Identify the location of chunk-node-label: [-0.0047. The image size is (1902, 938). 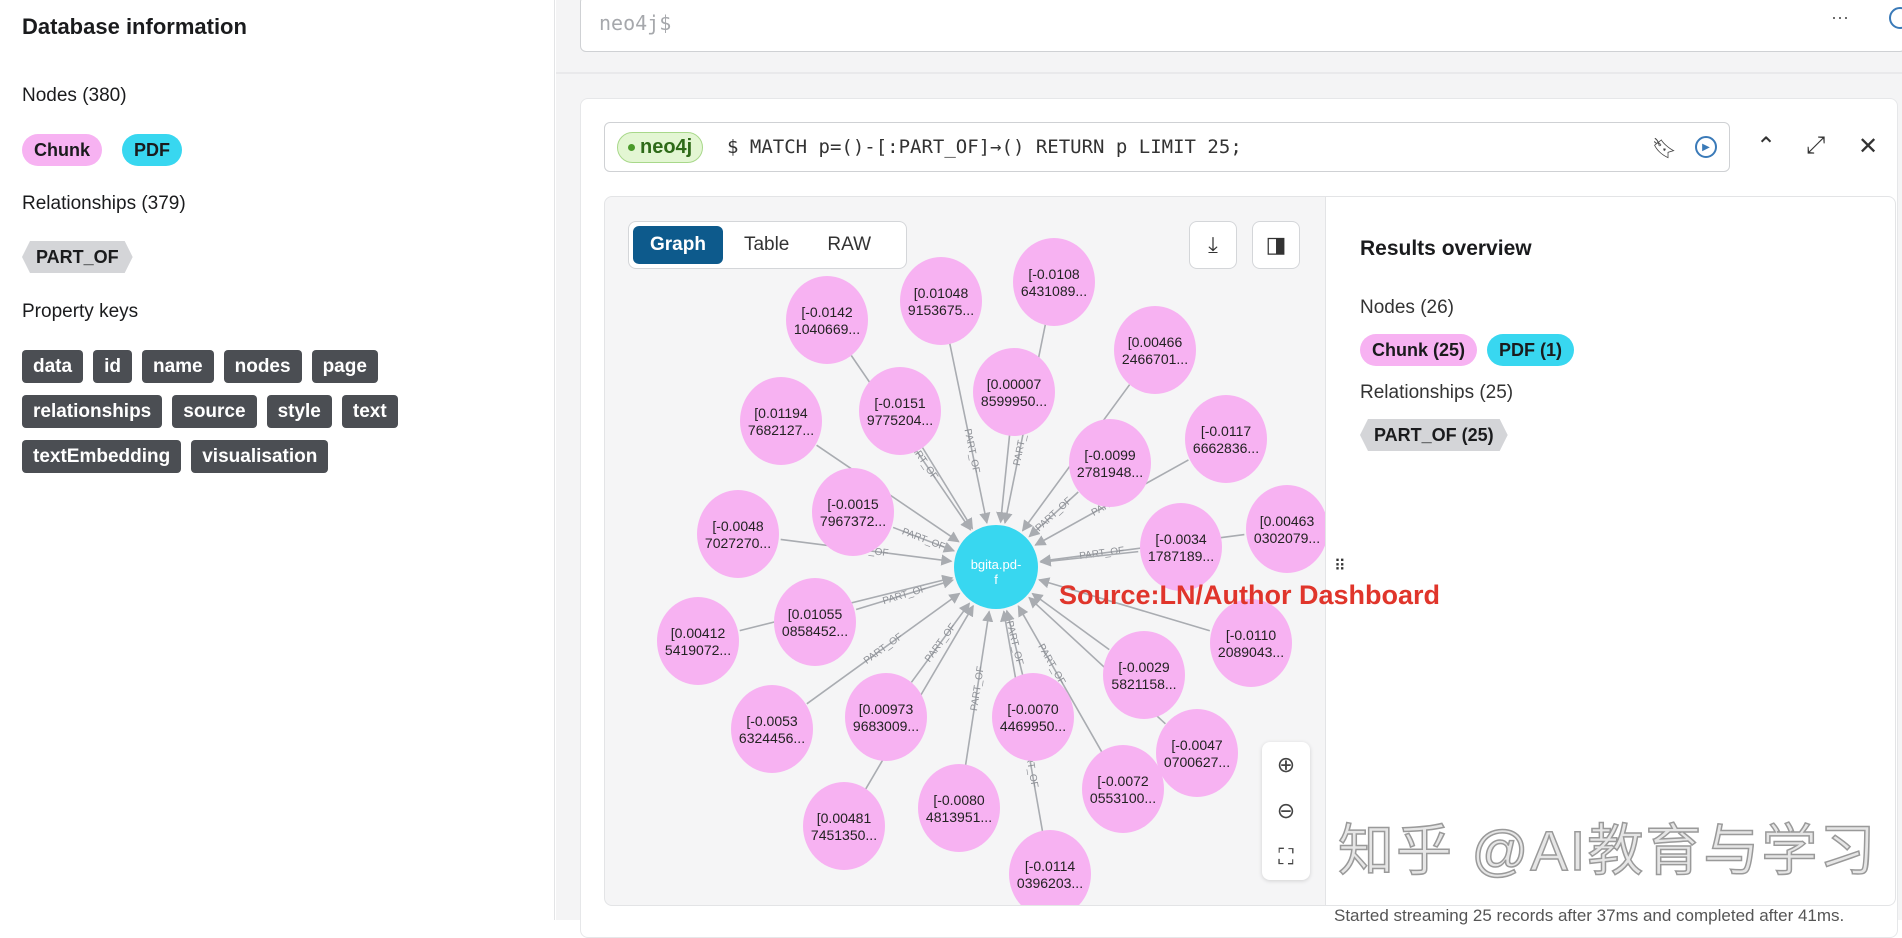
(1197, 745).